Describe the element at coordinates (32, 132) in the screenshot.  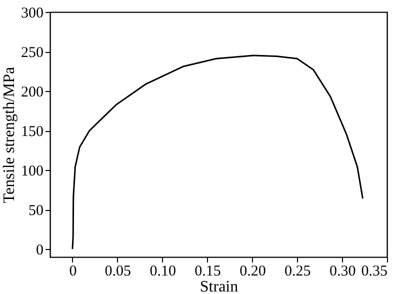
I see `y-tick-label: 150` at that location.